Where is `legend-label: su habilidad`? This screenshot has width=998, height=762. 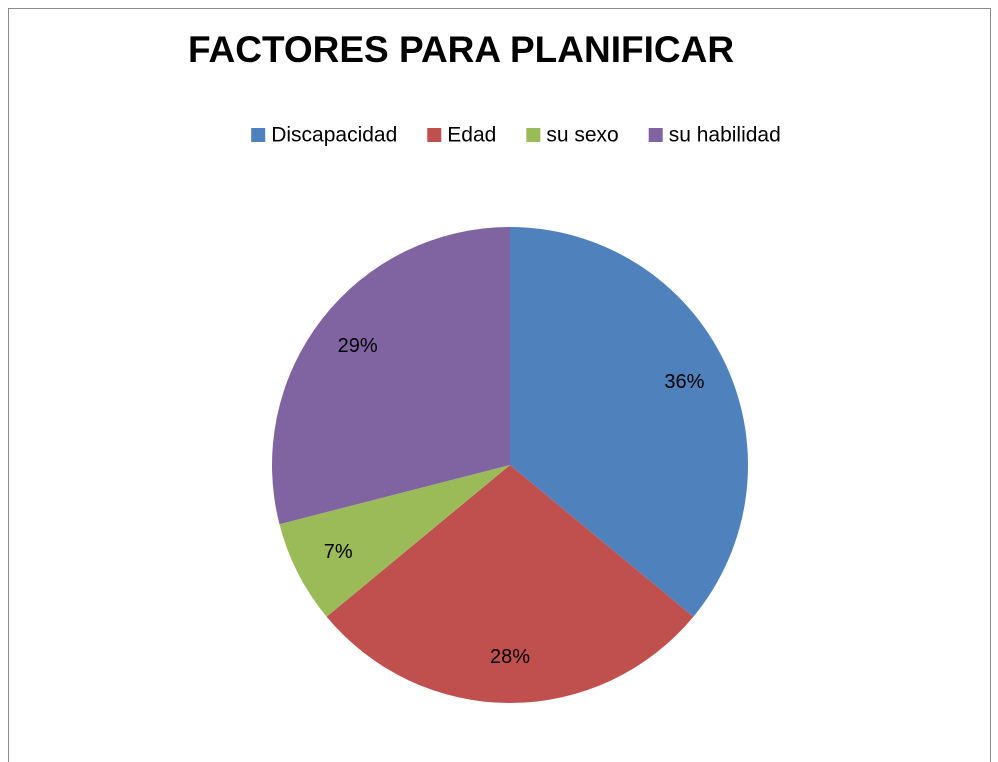 legend-label: su habilidad is located at coordinates (725, 135).